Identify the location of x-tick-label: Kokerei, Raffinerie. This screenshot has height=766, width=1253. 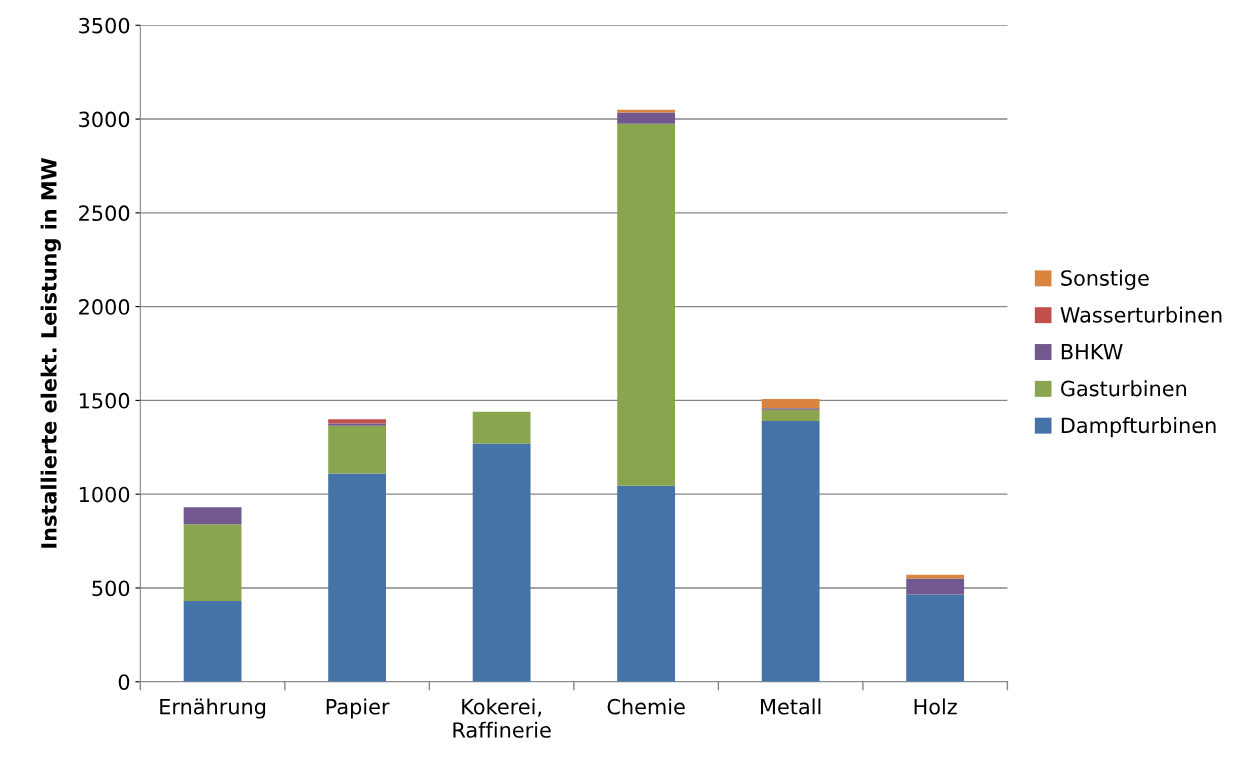
(502, 718).